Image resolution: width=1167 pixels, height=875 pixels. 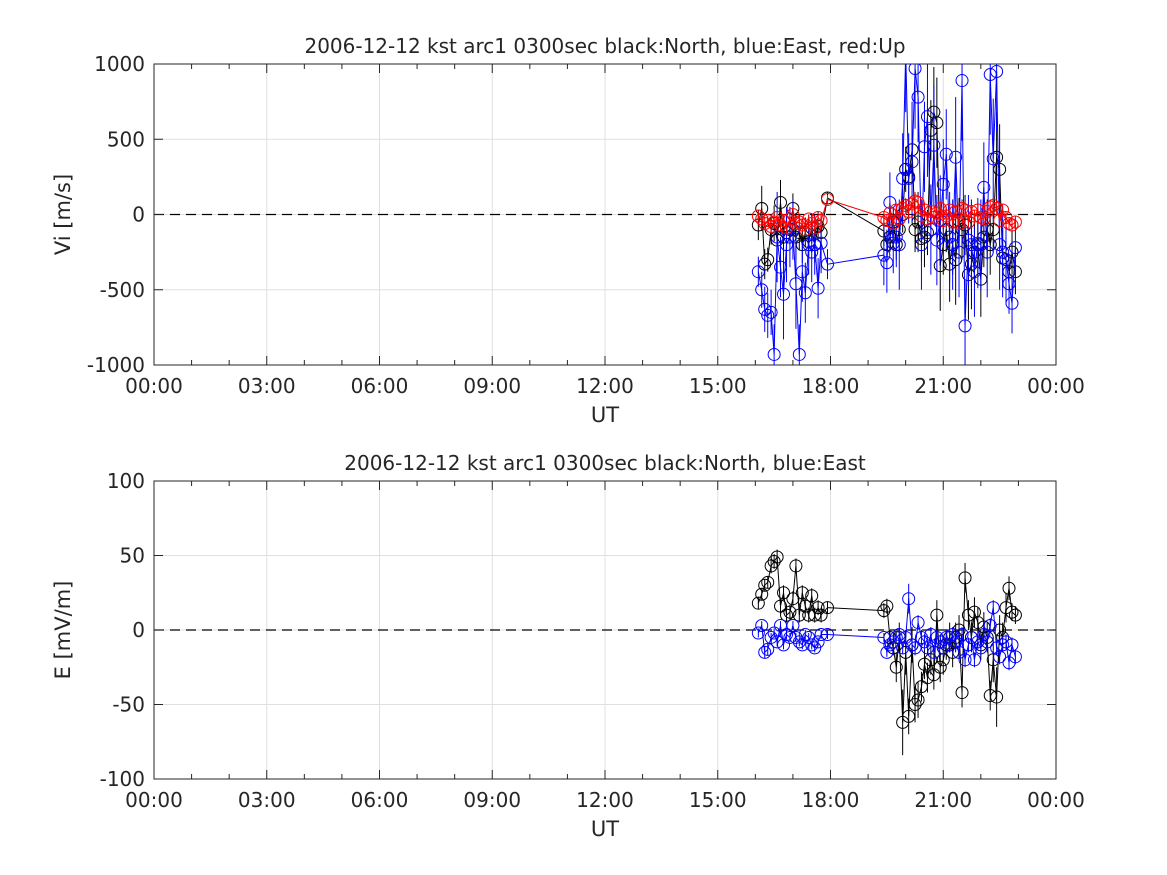 What do you see at coordinates (1056, 386) in the screenshot?
I see `x-tick-label: 00:00` at bounding box center [1056, 386].